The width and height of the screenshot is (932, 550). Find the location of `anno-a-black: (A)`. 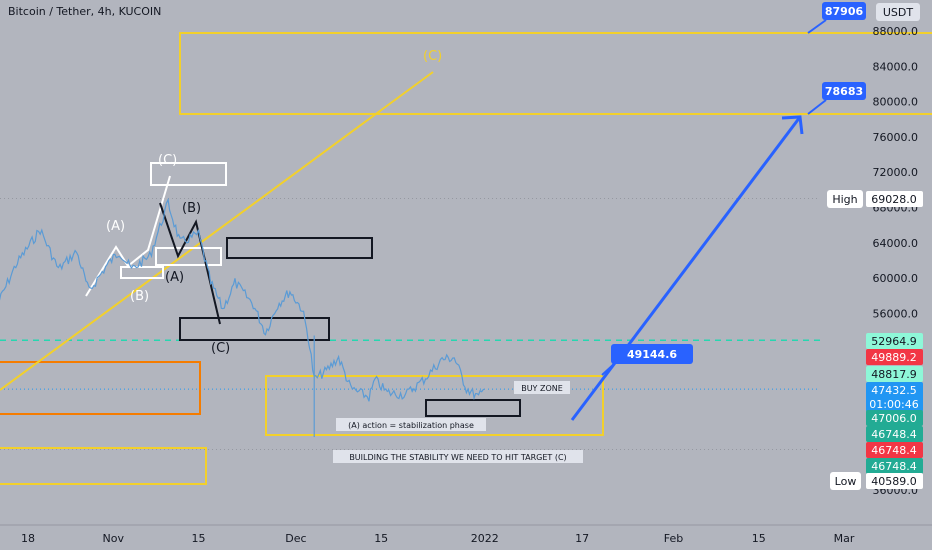

anno-a-black: (A) is located at coordinates (174, 277).